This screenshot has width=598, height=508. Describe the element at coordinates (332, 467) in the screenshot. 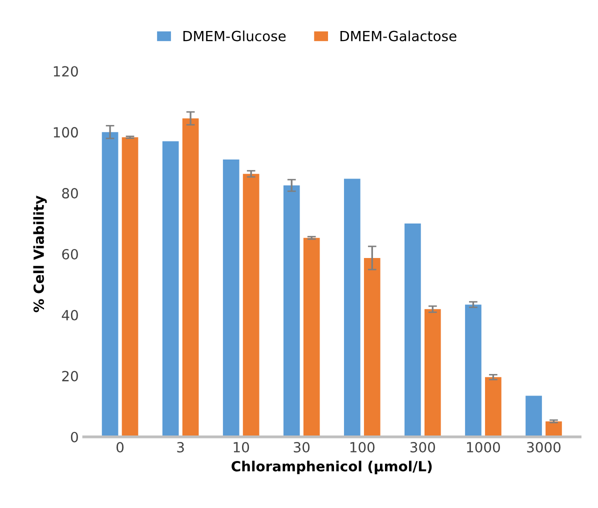

I see `x-axis-title: Chloramphenicol (µmol/L)` at that location.